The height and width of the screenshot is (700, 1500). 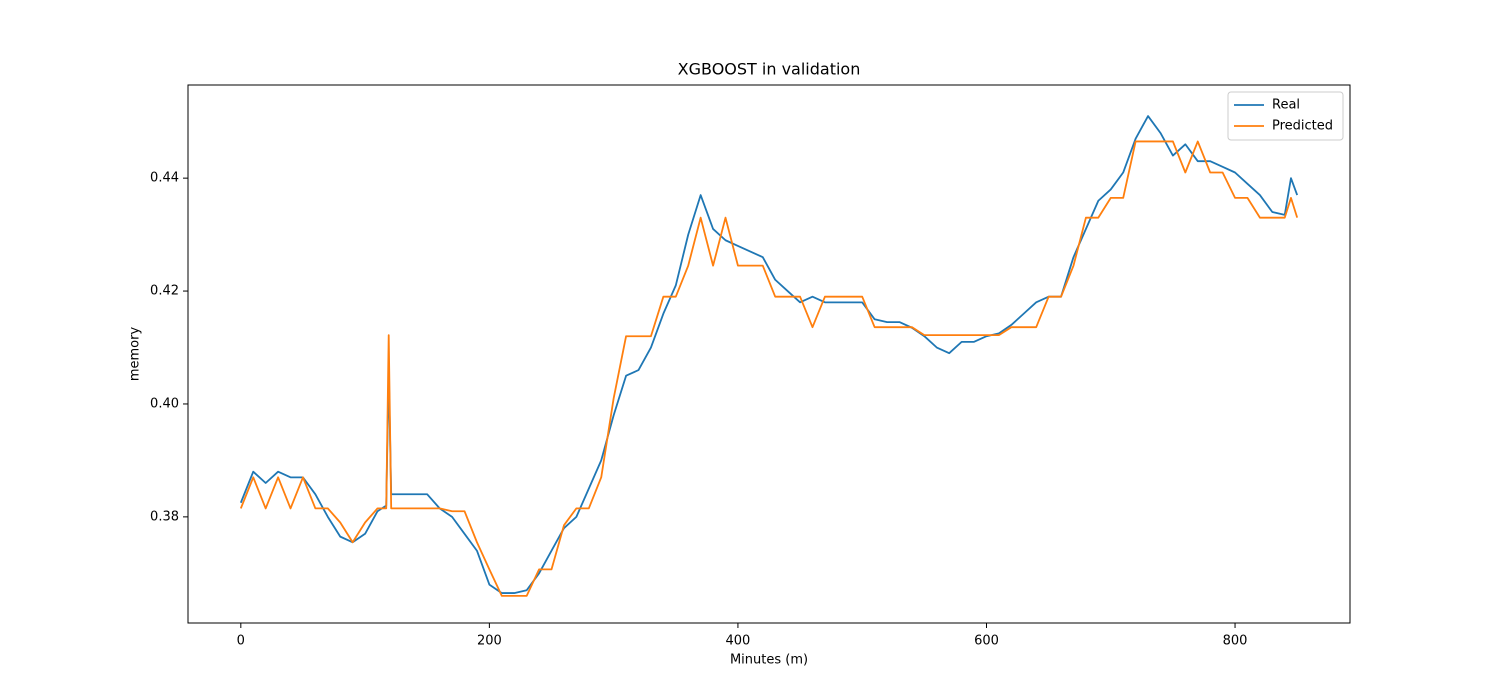 What do you see at coordinates (164, 516) in the screenshot?
I see `y-tick-label: 0.38` at bounding box center [164, 516].